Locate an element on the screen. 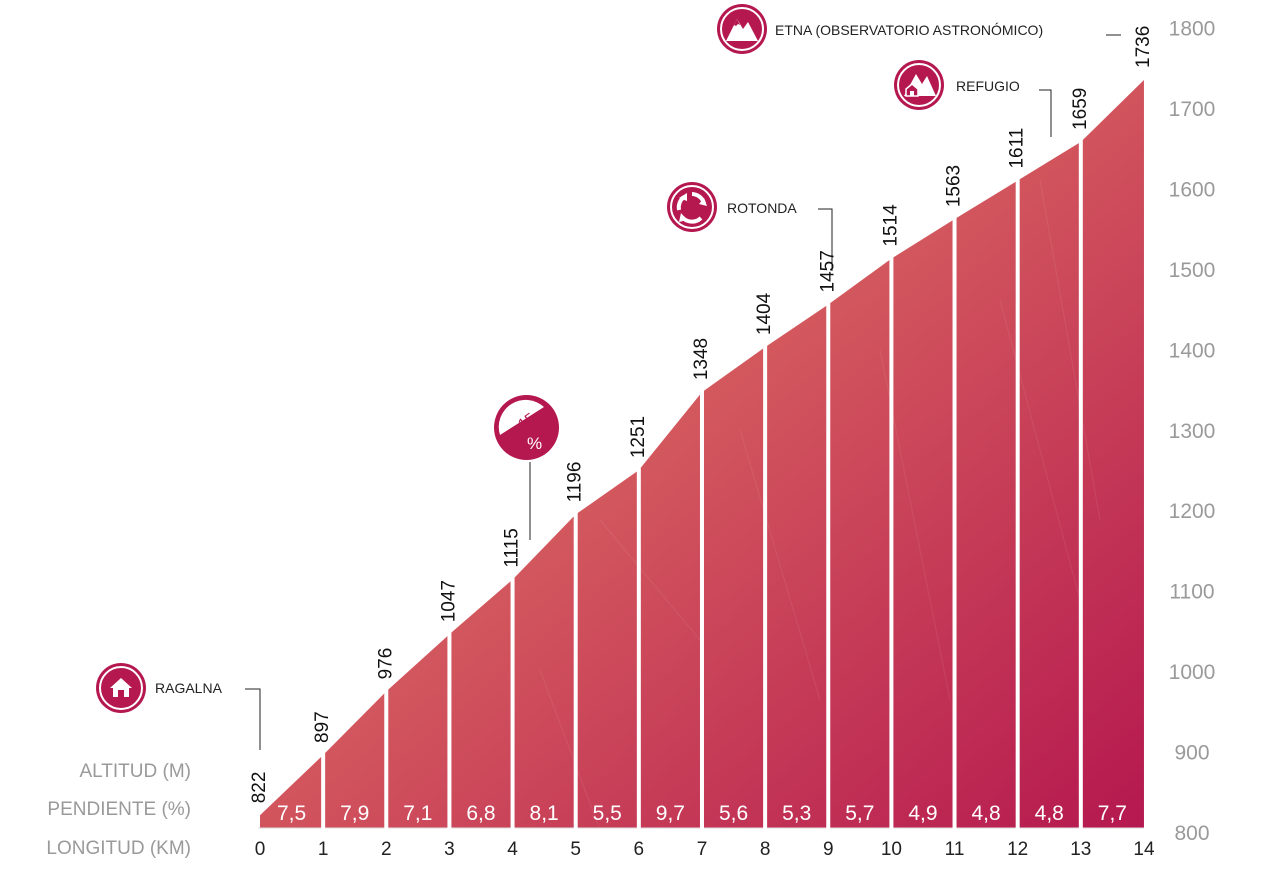 The height and width of the screenshot is (869, 1279). x-tick-label: 12 is located at coordinates (1017, 849).